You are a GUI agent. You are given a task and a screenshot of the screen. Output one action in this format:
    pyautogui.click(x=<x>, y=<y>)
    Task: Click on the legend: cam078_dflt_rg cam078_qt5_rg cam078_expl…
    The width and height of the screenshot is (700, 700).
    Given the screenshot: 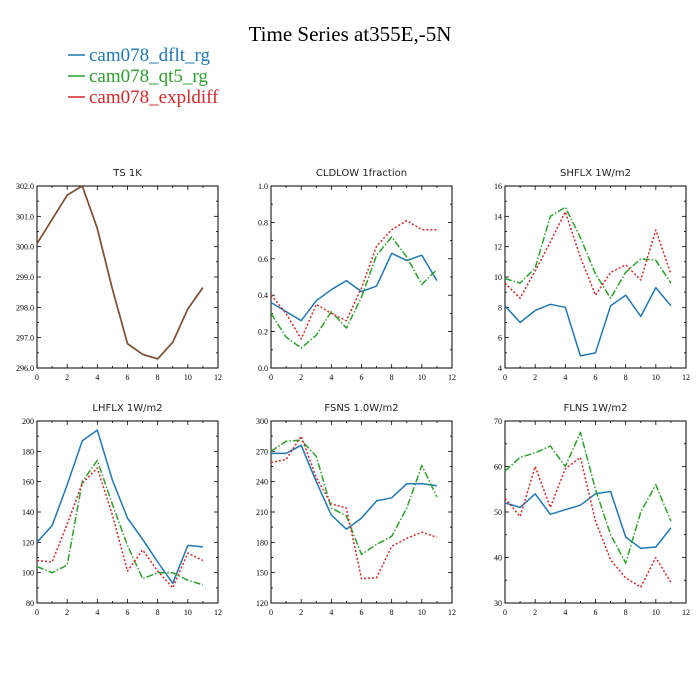 What is the action you would take?
    pyautogui.click(x=143, y=76)
    